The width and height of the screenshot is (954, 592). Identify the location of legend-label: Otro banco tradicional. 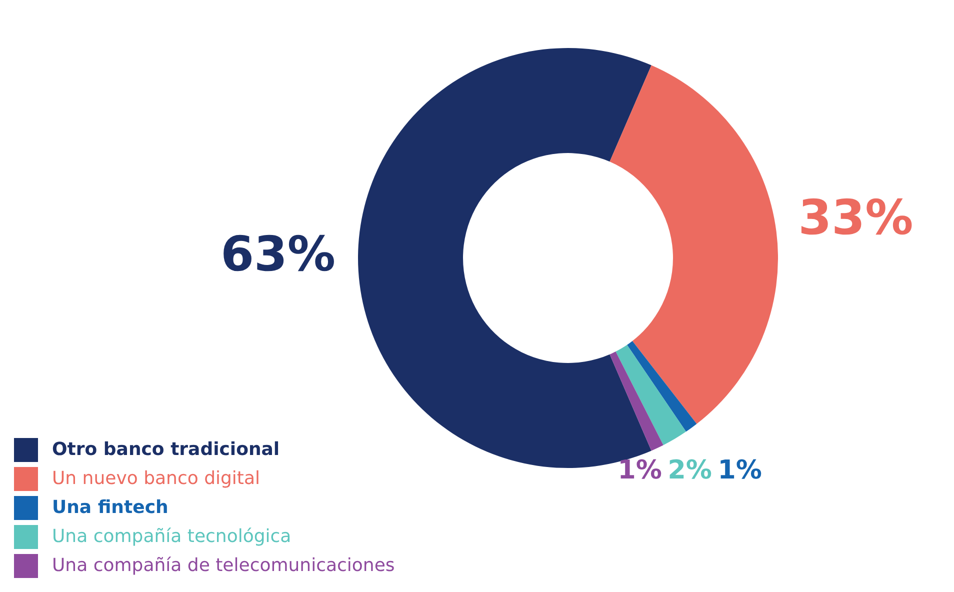
(166, 449).